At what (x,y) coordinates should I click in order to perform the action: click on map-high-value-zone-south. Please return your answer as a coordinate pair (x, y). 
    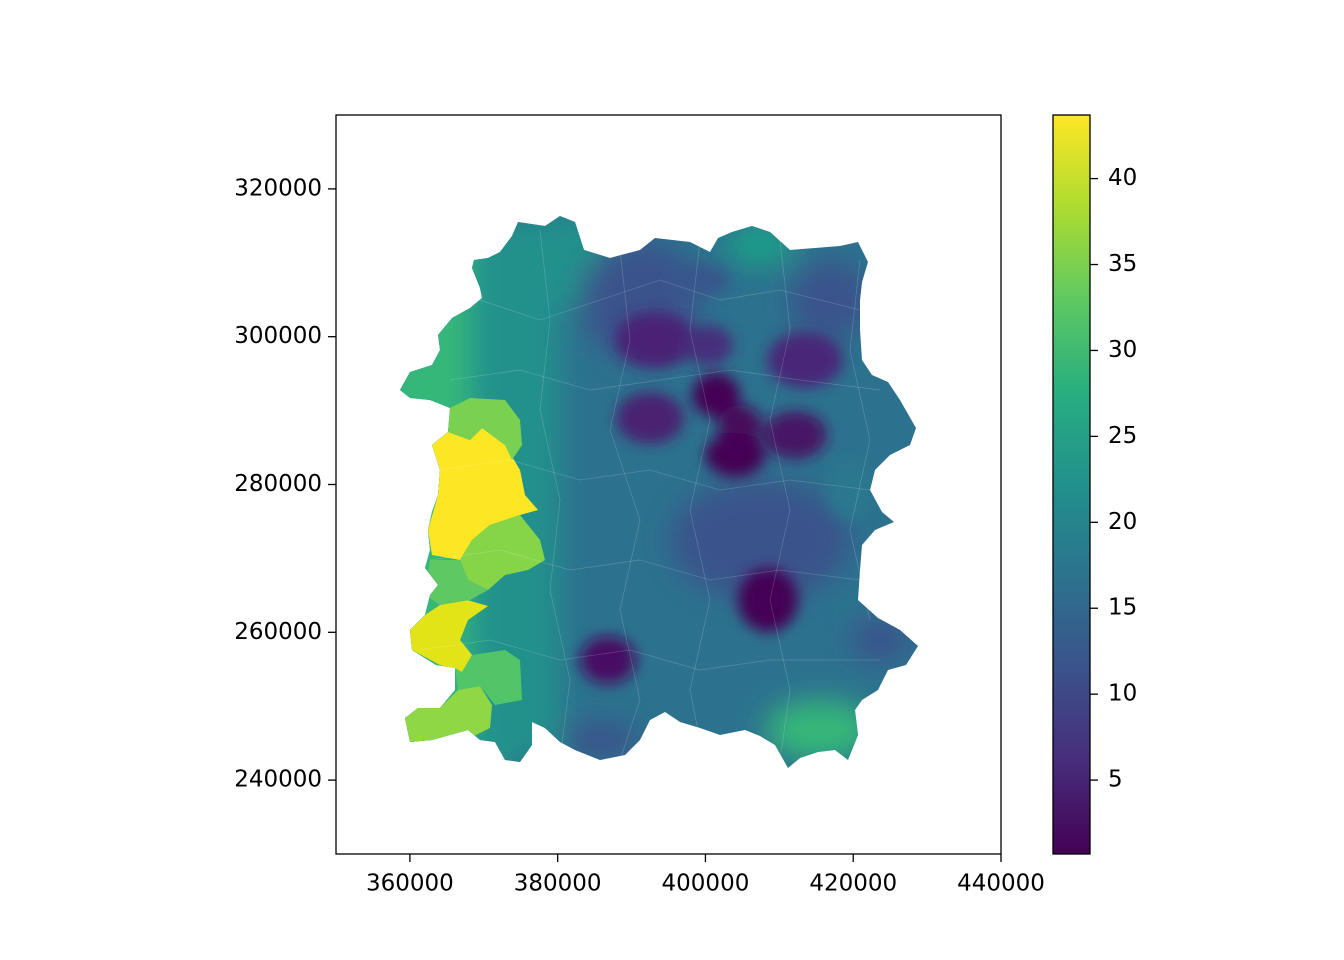
    Looking at the image, I should click on (449, 635).